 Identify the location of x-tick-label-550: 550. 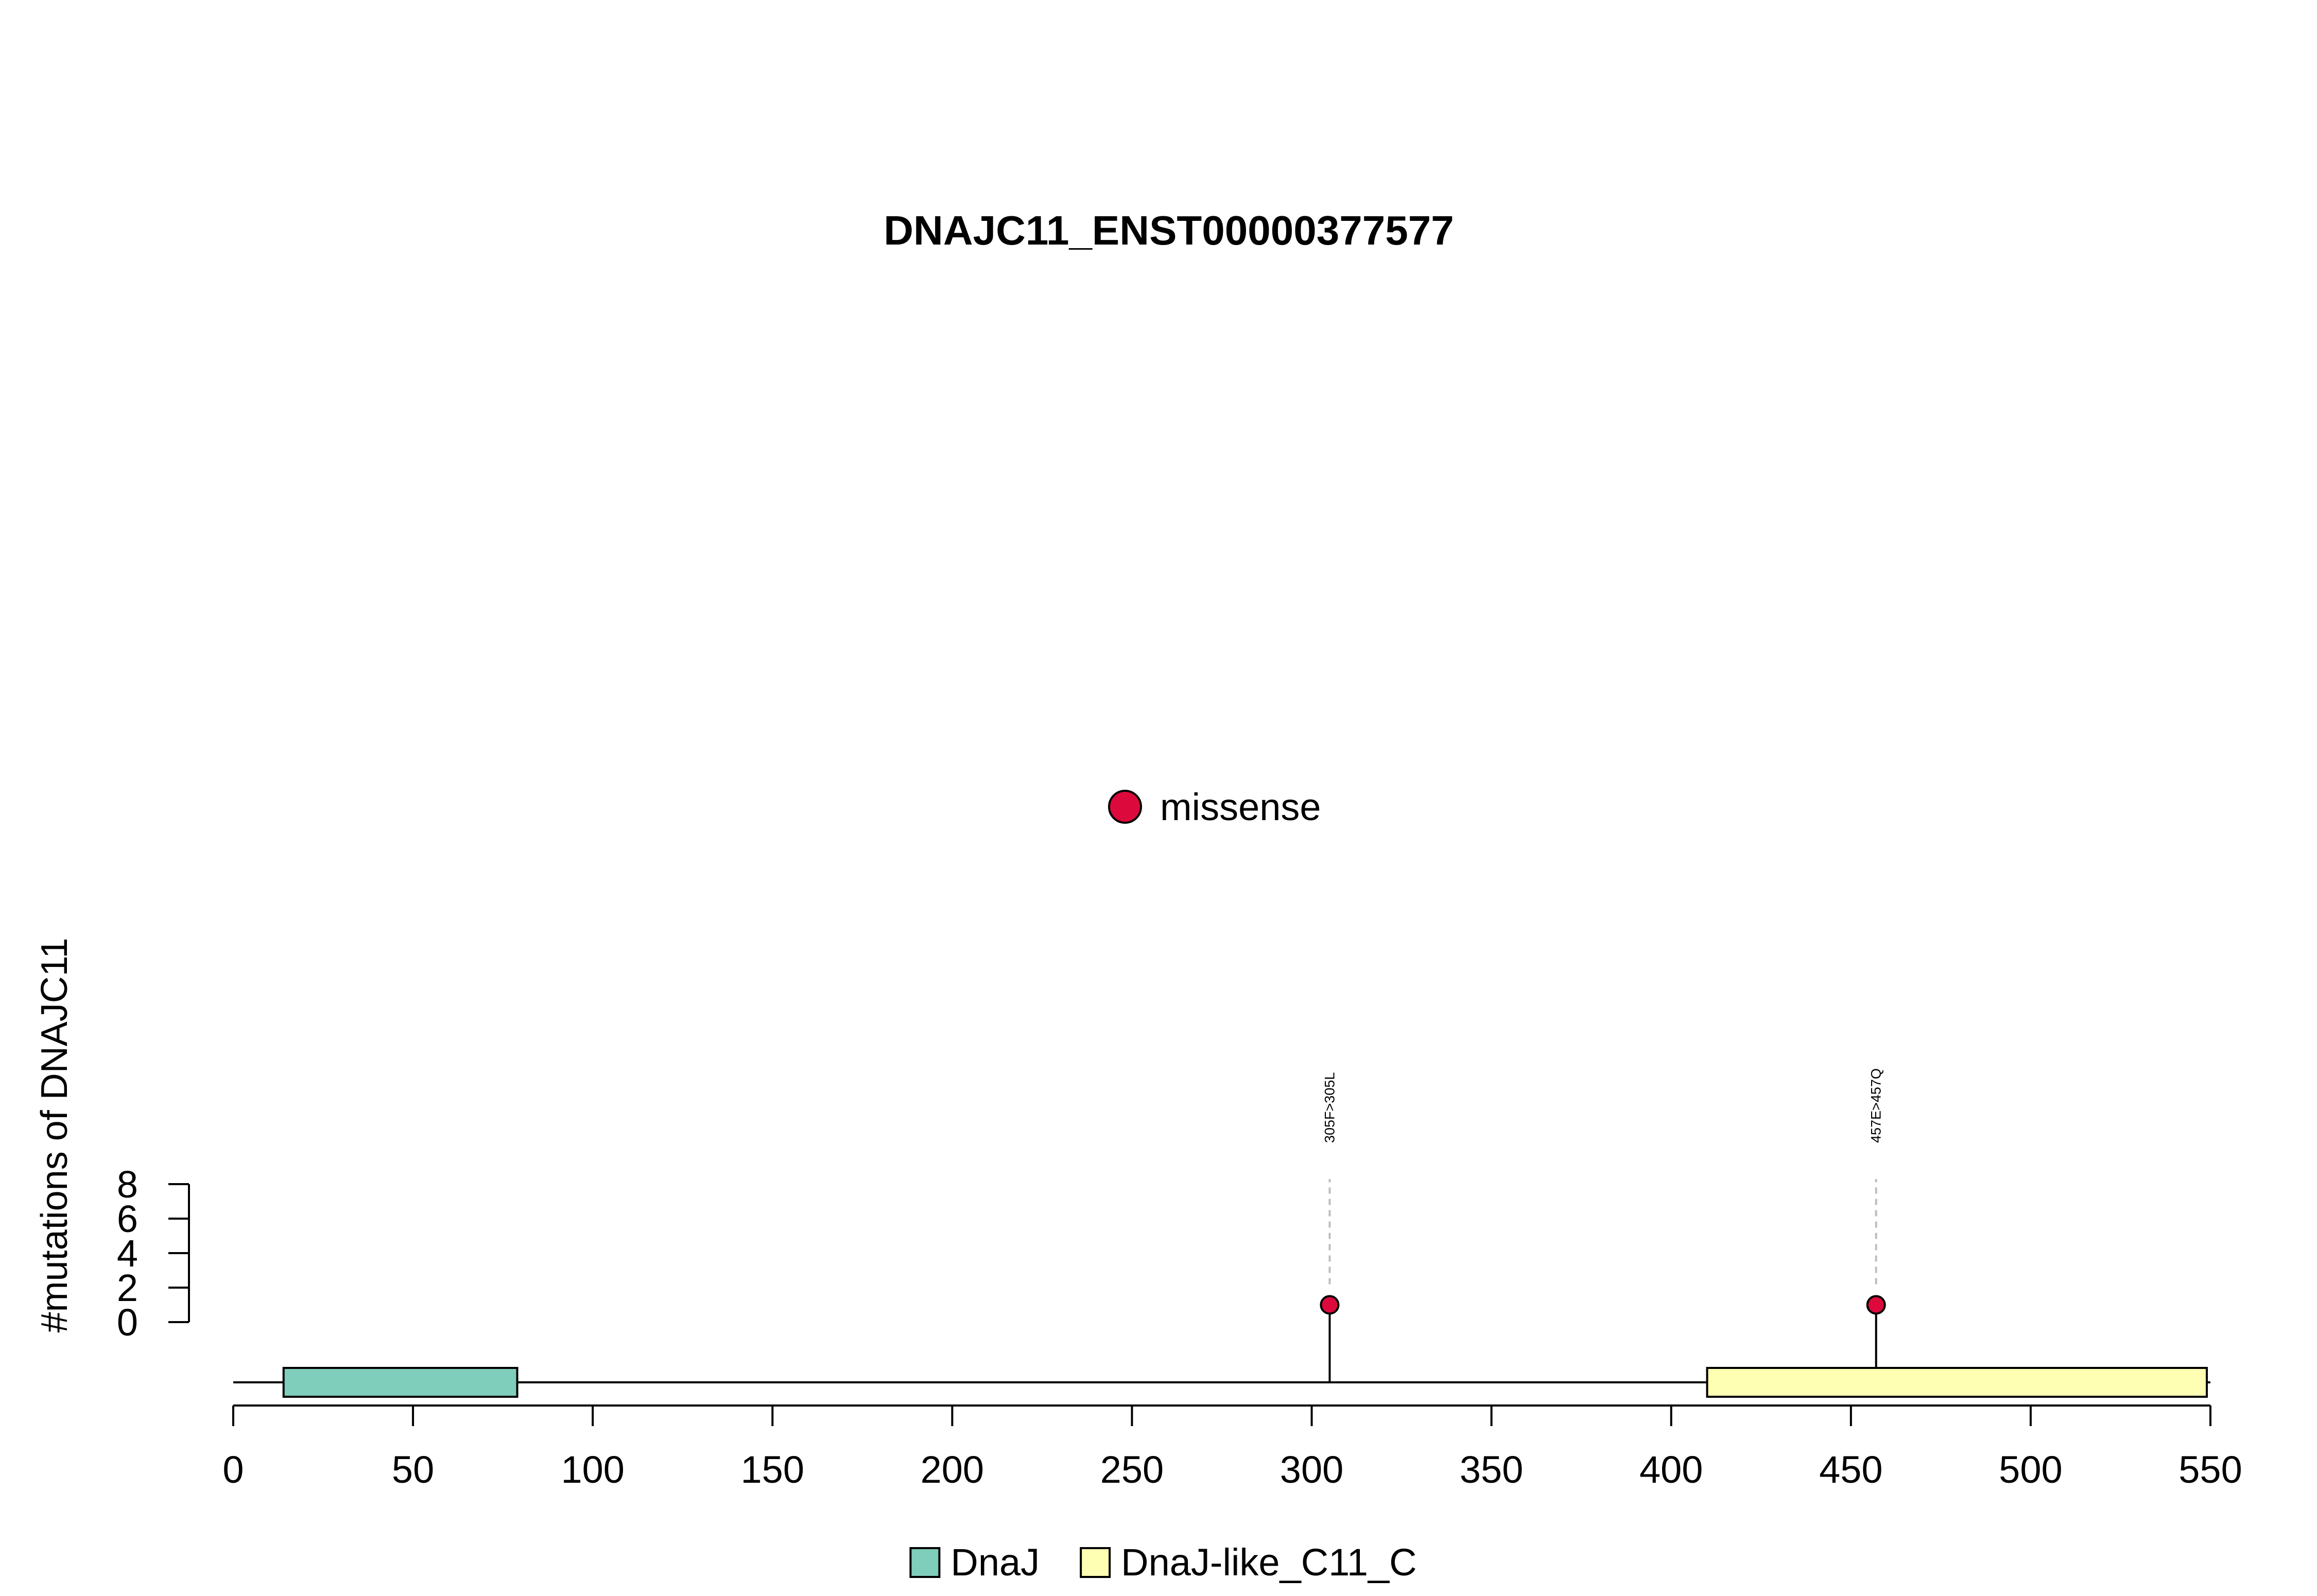
(2210, 1469).